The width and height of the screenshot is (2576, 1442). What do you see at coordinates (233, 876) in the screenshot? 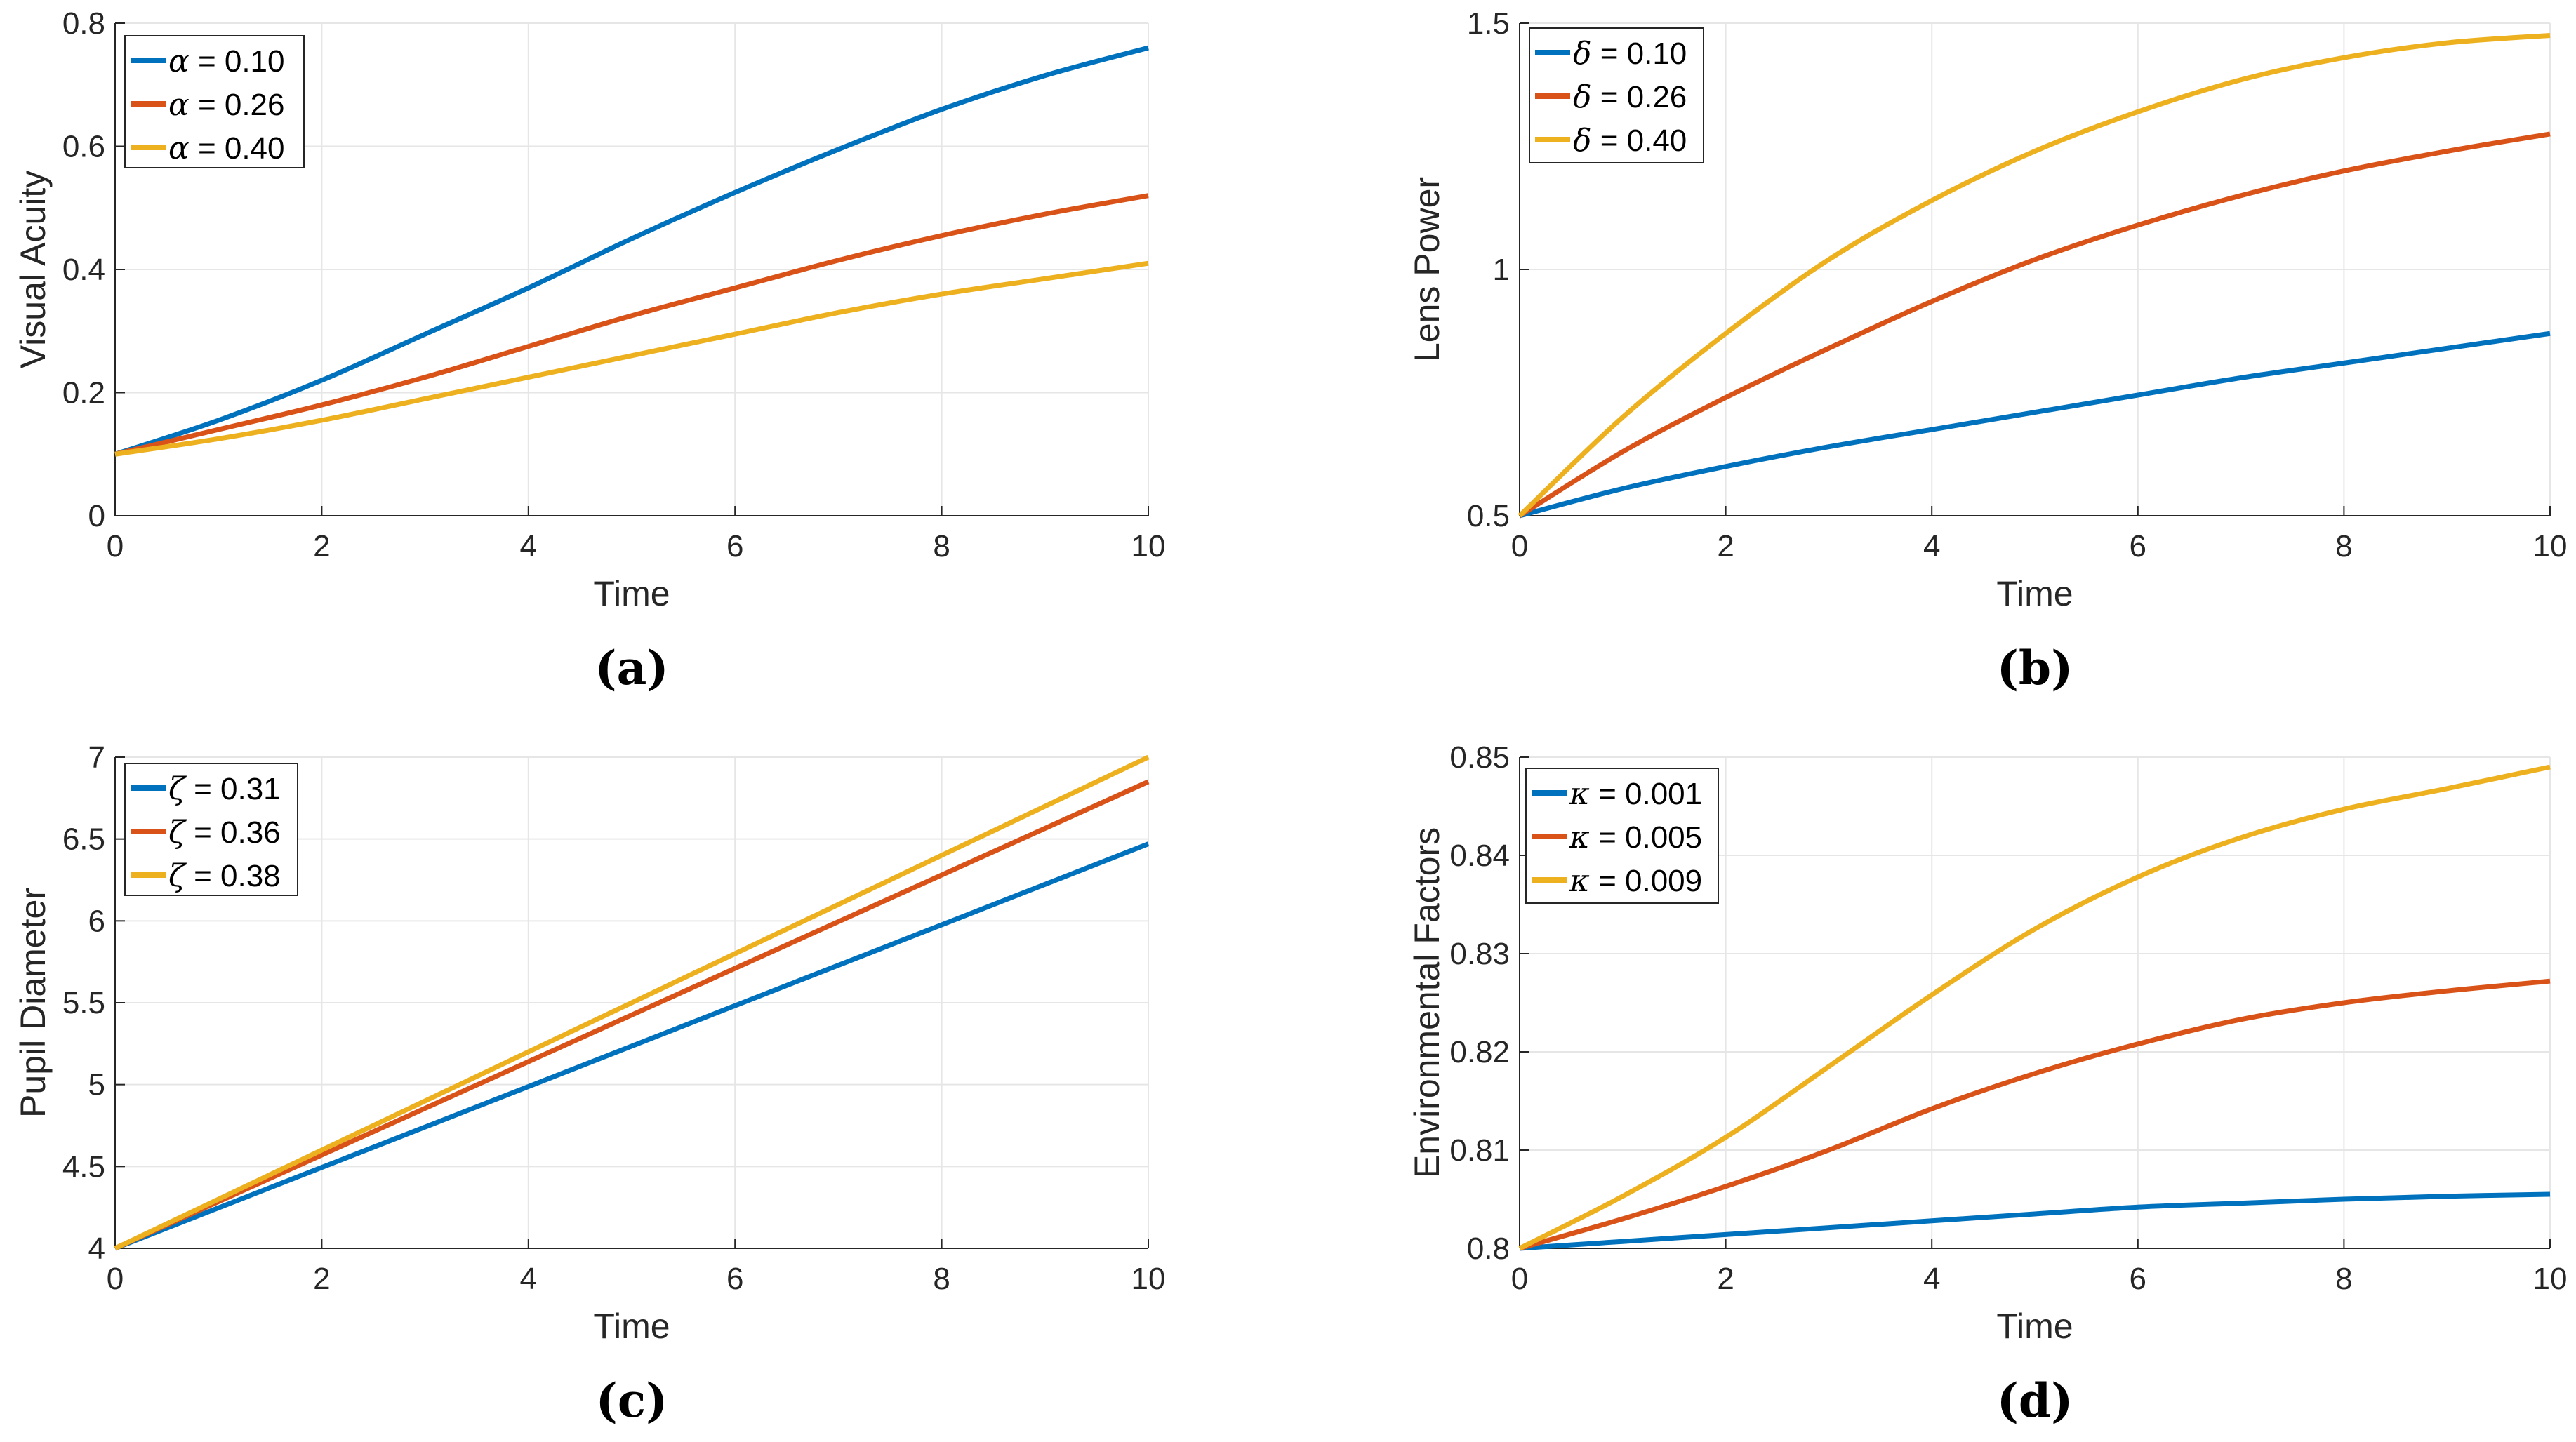
I see `legend-label: = 0.38` at bounding box center [233, 876].